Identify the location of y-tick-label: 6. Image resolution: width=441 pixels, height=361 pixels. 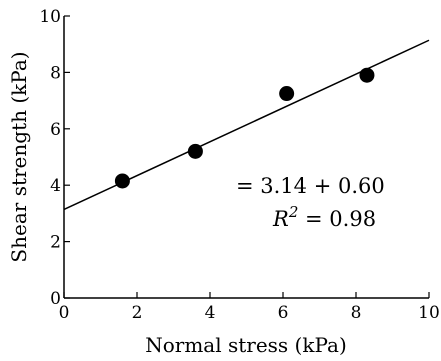
(55, 130).